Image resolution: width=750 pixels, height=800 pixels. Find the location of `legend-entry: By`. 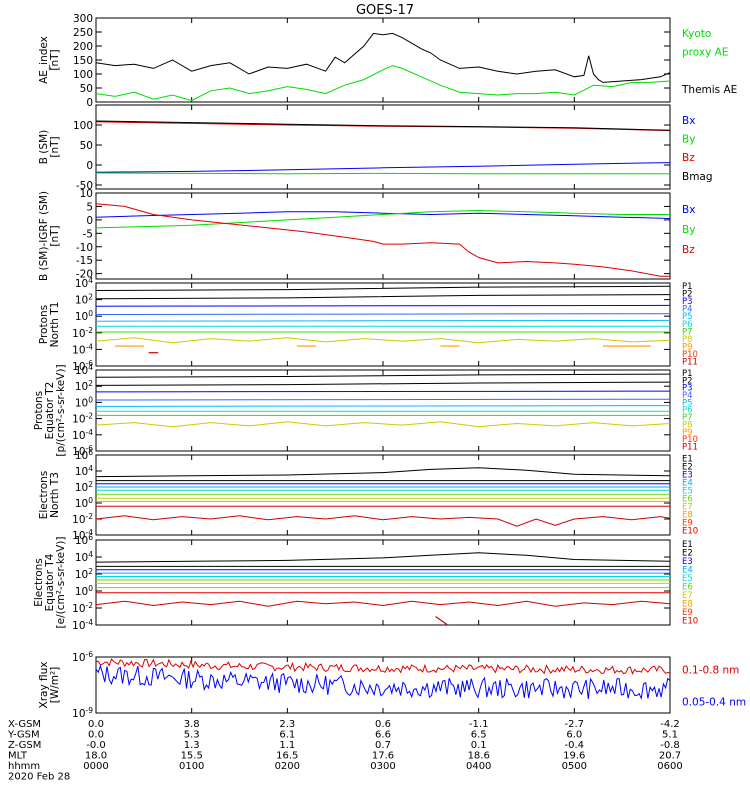

legend-entry: By is located at coordinates (688, 230).